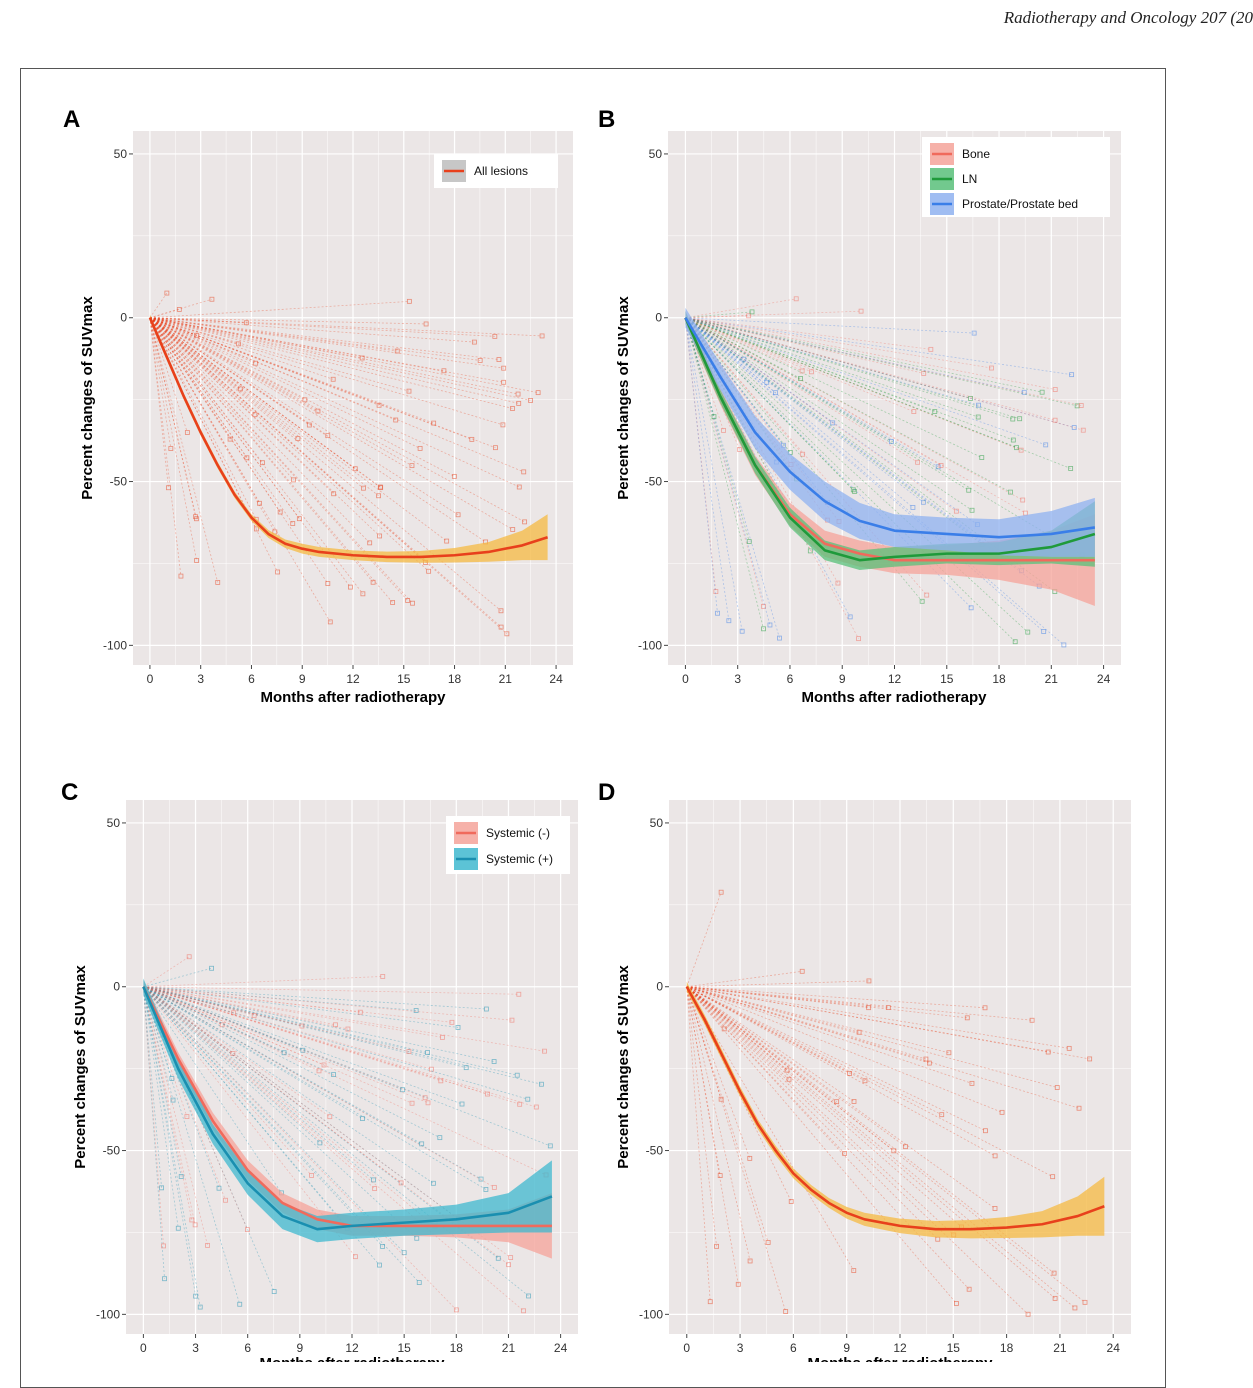 This screenshot has height=1388, width=1253. I want to click on y-tick-label: -100, so click(108, 1314).